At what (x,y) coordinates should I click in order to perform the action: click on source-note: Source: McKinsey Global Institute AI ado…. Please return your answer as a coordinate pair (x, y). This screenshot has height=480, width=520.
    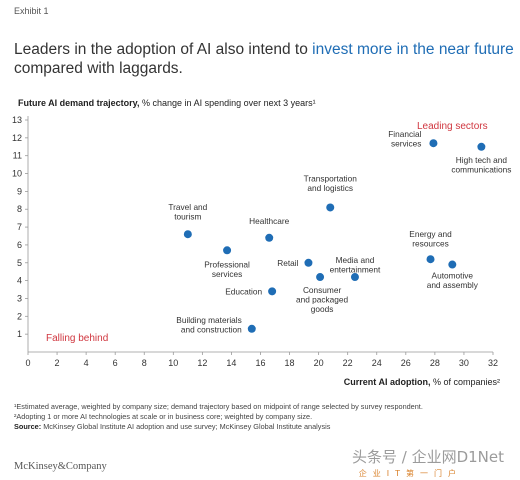
    Looking at the image, I should click on (244, 426).